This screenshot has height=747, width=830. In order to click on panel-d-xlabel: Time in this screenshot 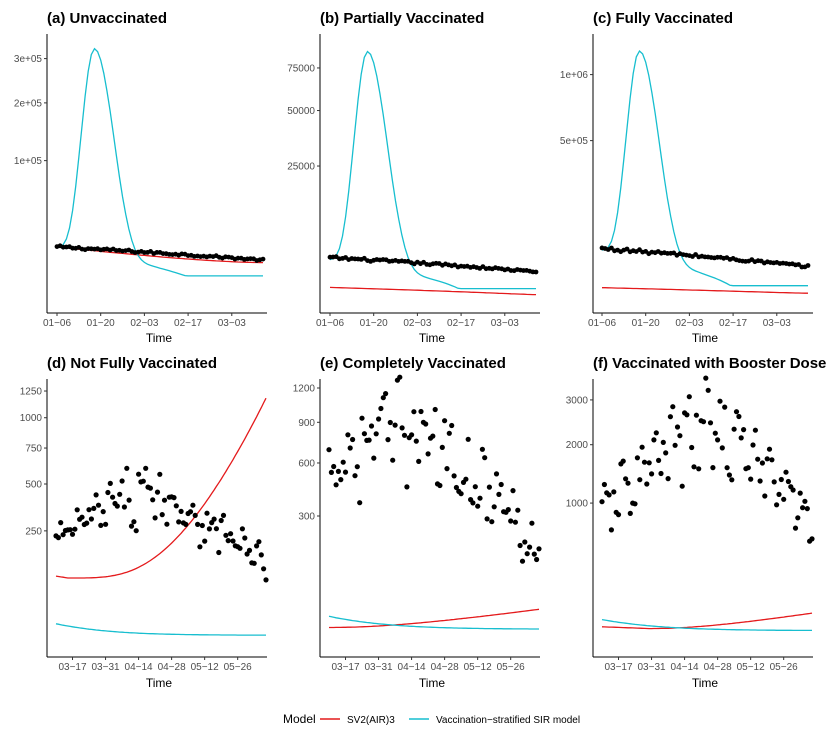, I will do `click(159, 683)`.